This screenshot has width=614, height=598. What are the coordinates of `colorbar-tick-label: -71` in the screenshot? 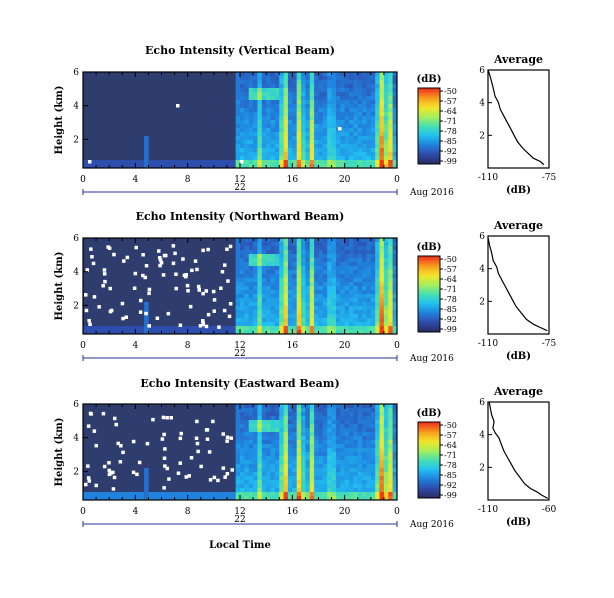 It's located at (450, 121).